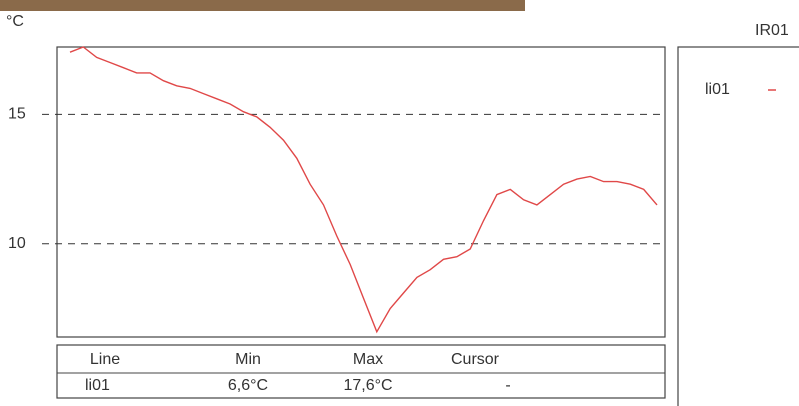  Describe the element at coordinates (772, 30) in the screenshot. I see `panel-title: IR01` at that location.